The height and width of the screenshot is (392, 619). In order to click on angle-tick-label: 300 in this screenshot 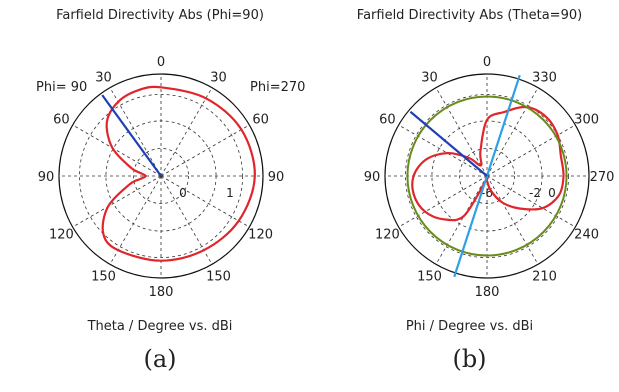, I will do `click(586, 120)`.